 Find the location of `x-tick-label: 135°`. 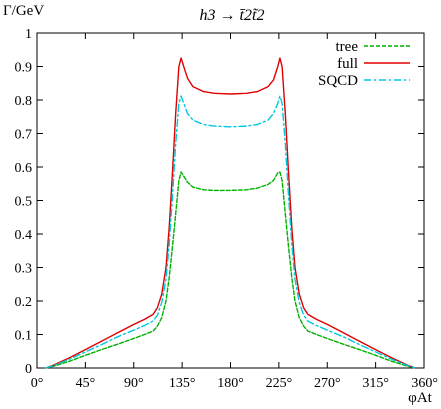

x-tick-label: 135° is located at coordinates (182, 383).